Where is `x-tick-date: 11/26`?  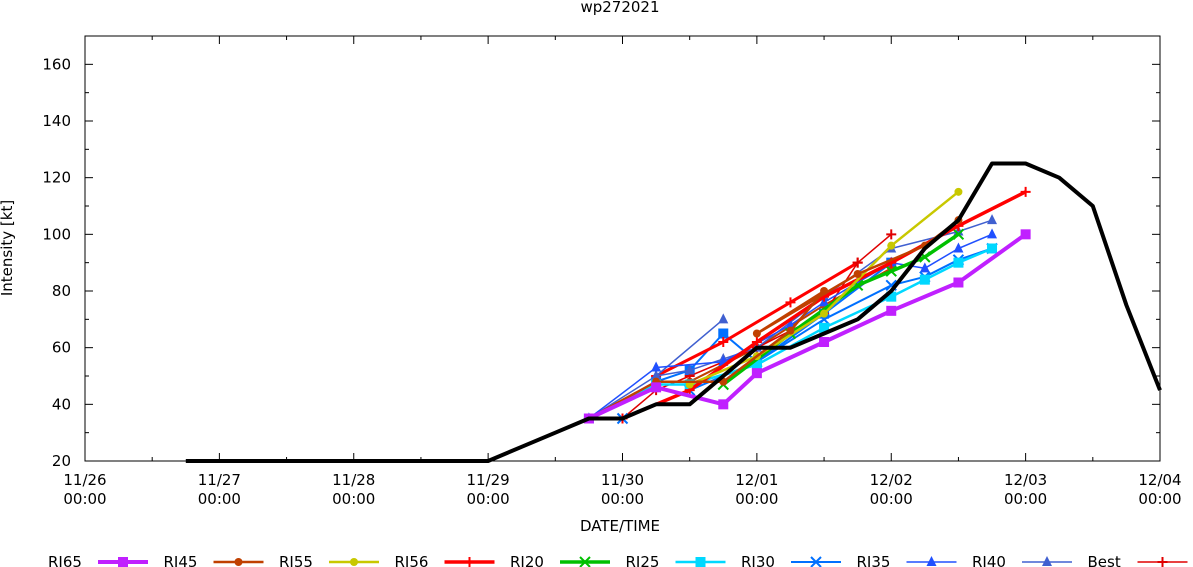 x-tick-date: 11/26 is located at coordinates (84, 480).